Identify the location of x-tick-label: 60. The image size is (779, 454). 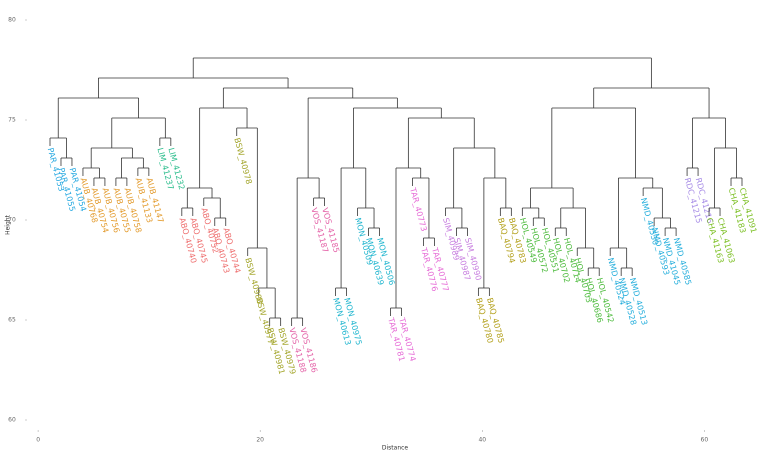
(705, 440).